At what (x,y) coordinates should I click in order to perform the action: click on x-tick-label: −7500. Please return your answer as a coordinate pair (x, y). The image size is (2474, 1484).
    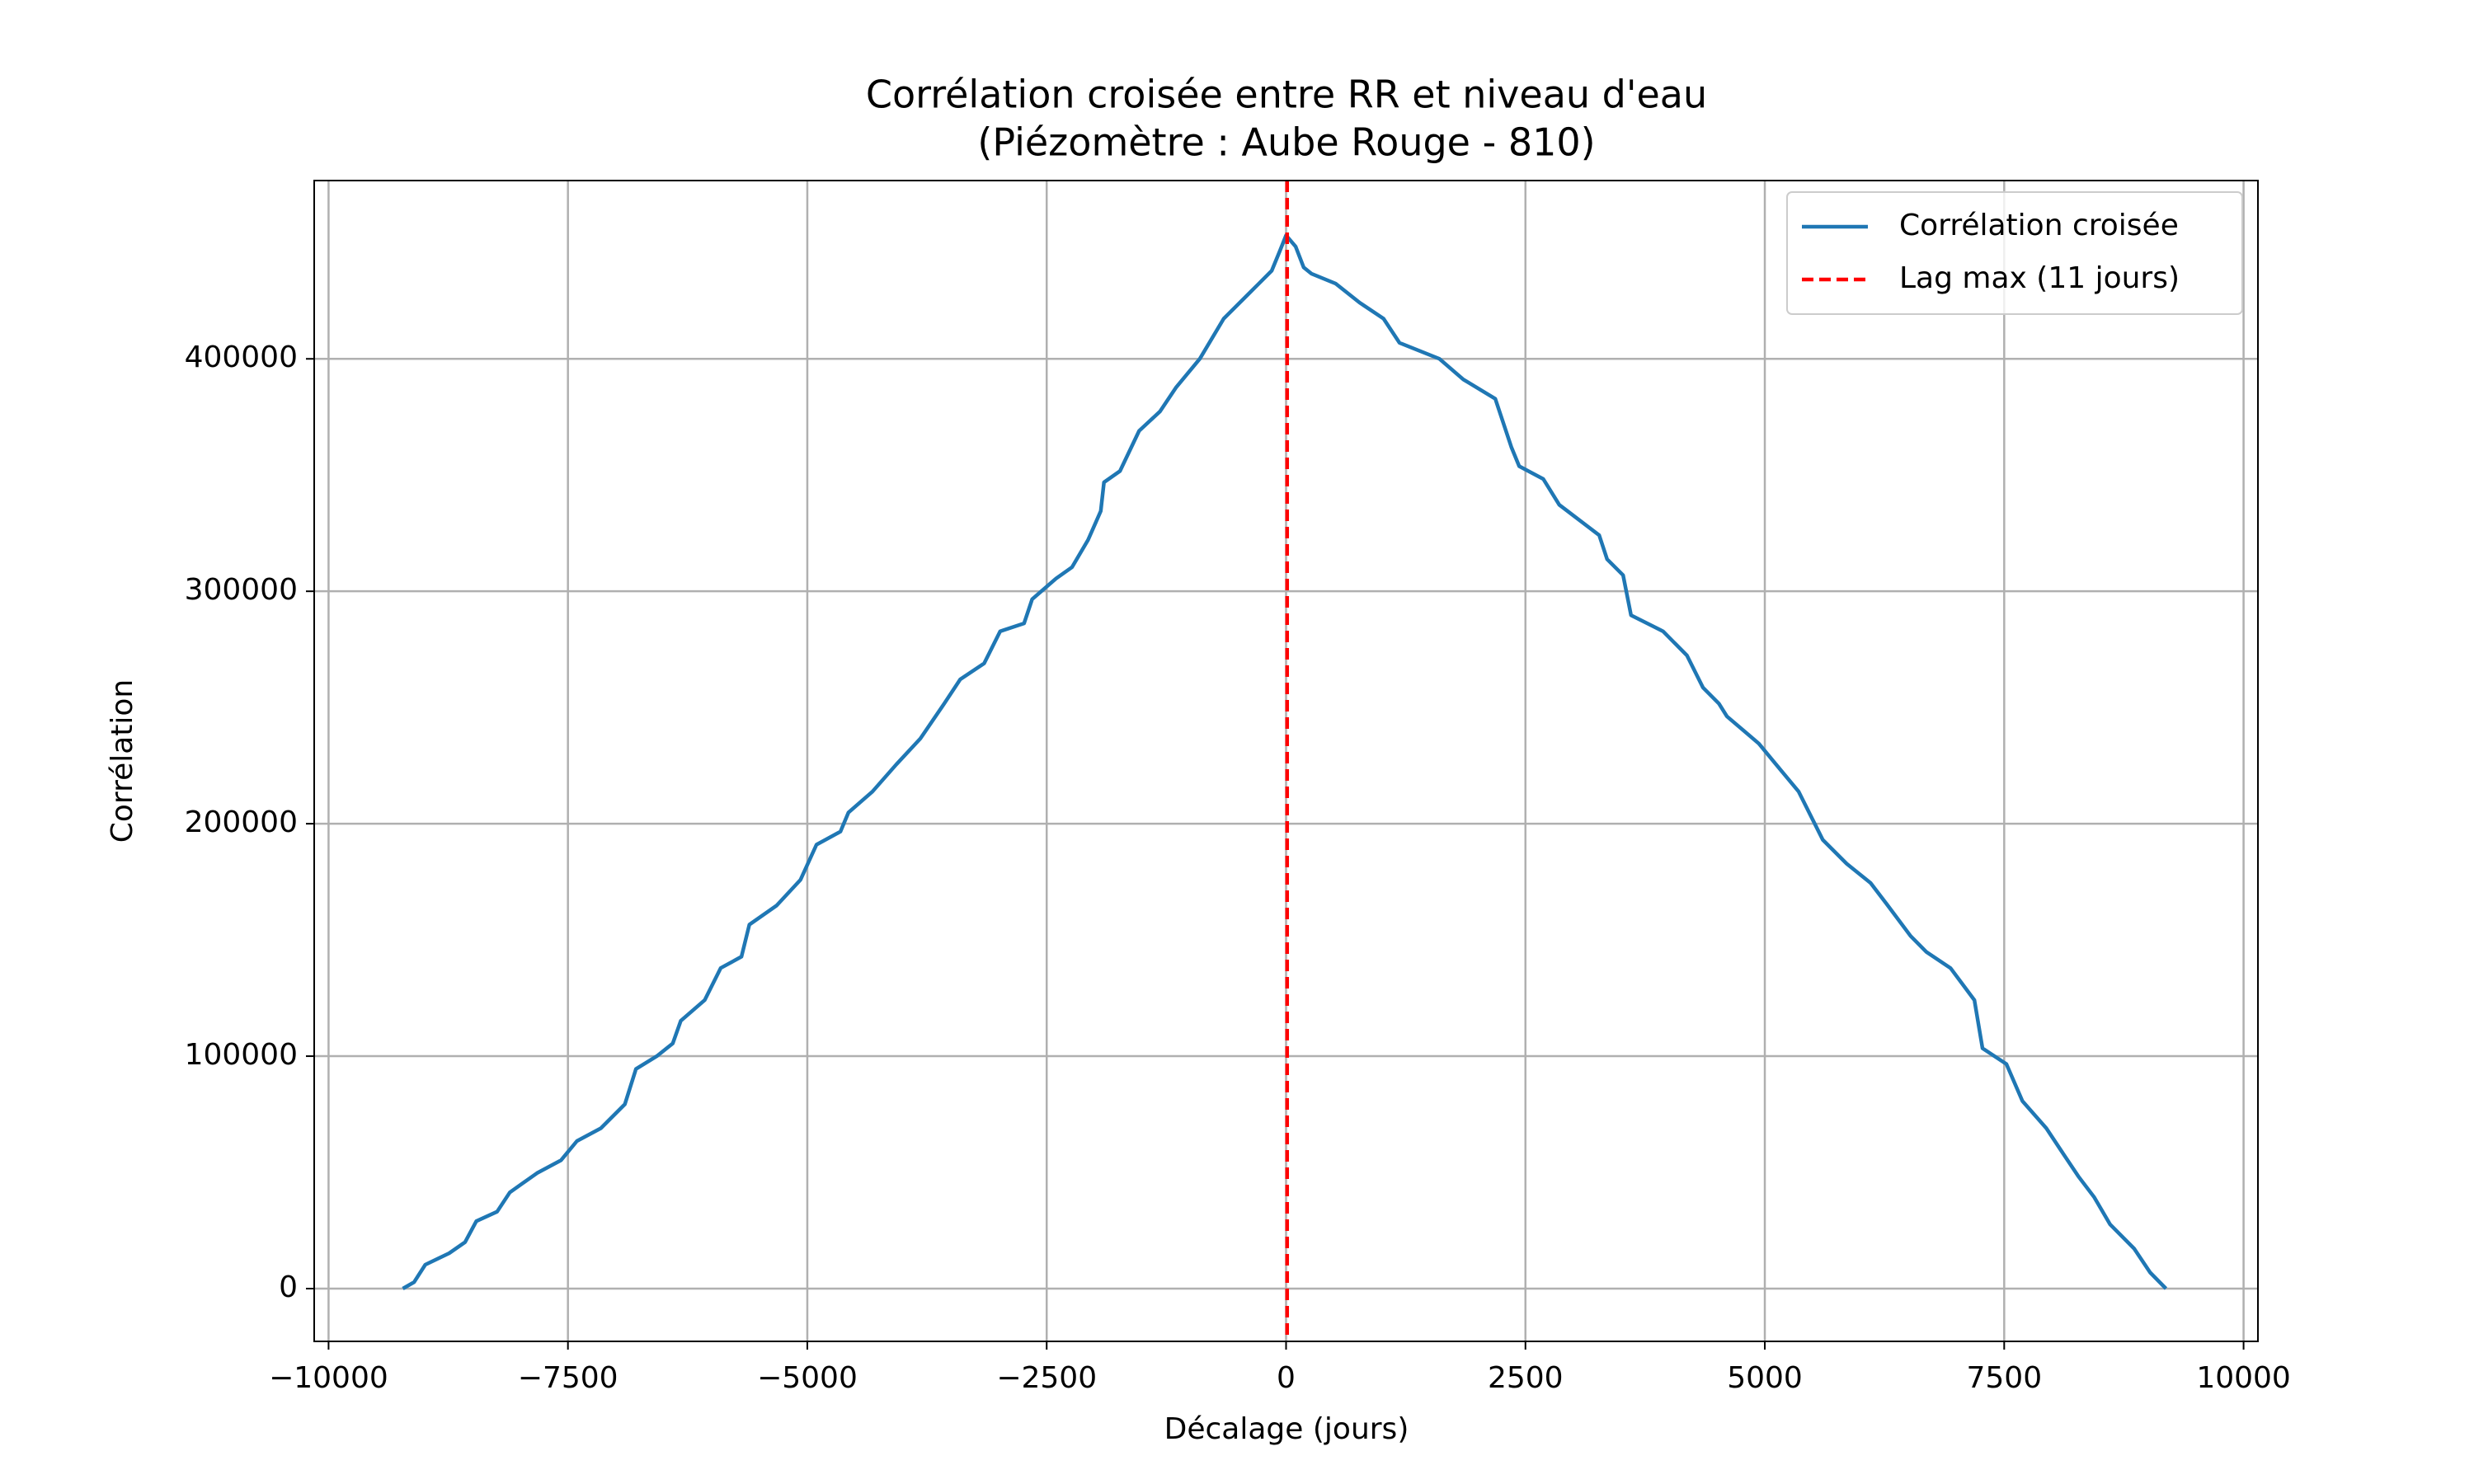
    Looking at the image, I should click on (568, 1378).